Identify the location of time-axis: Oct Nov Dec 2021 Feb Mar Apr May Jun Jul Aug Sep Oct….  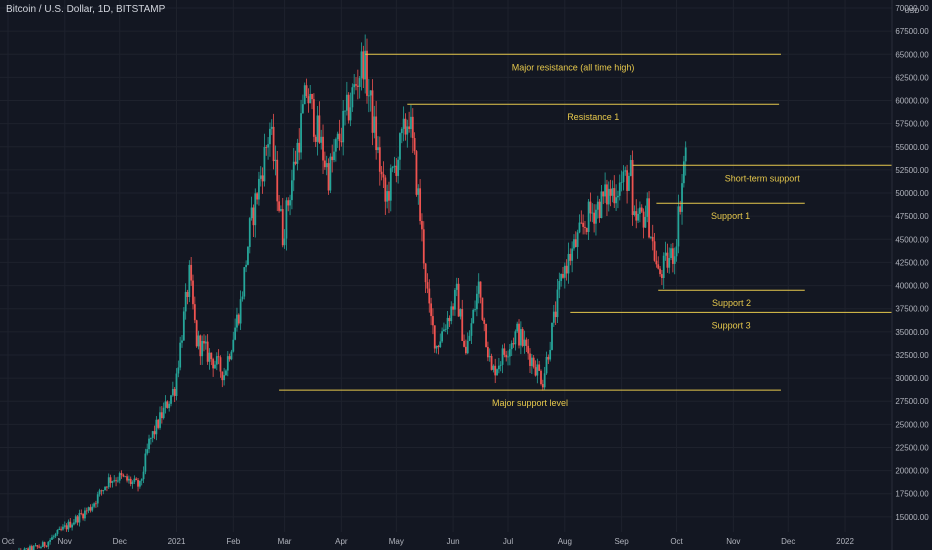
(428, 541).